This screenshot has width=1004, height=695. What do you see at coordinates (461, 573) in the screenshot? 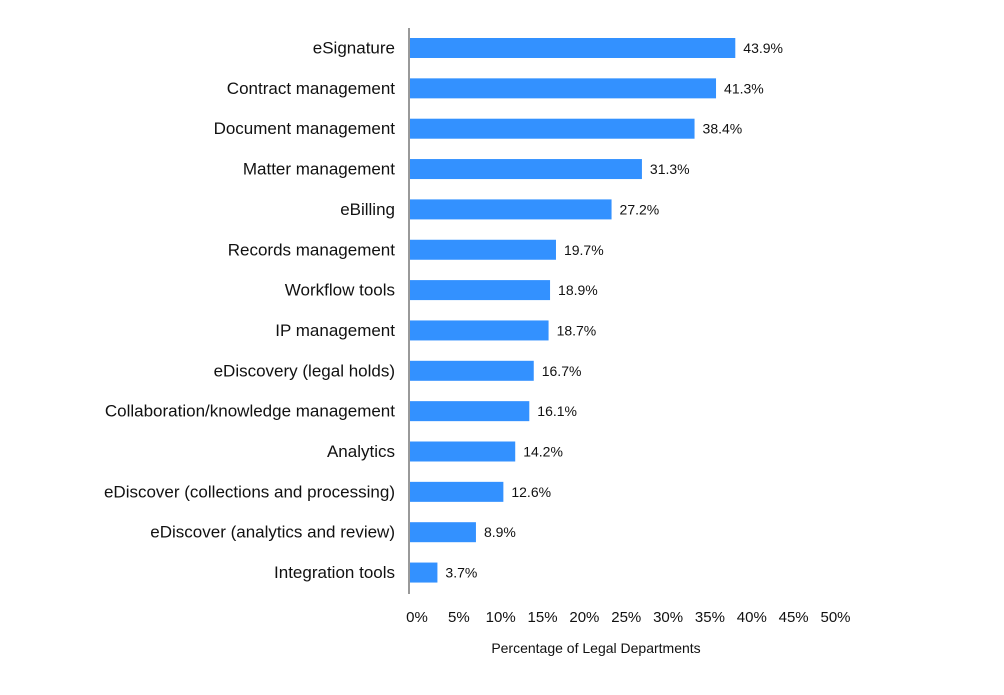
I see `data-label: 3.7%` at bounding box center [461, 573].